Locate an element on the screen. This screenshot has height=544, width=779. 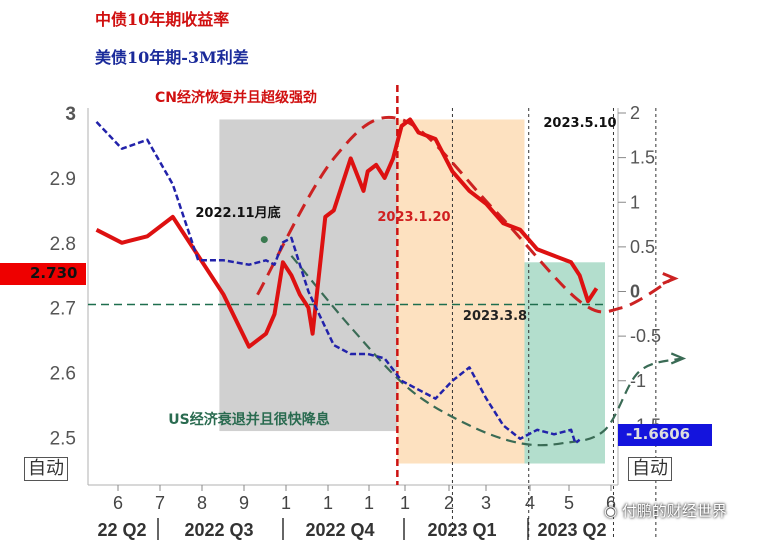
auto-scale-right-button: 自动 is located at coordinates (650, 469).